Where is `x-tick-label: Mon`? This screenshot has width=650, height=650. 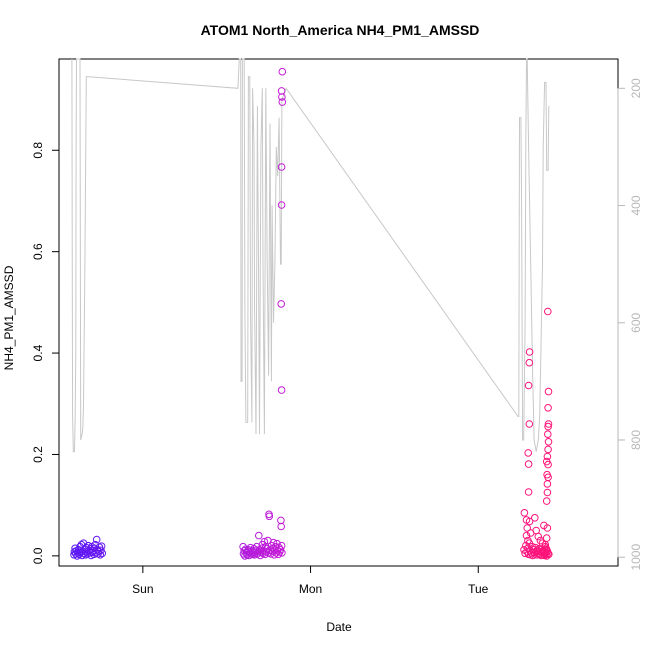
x-tick-label: Mon is located at coordinates (310, 589).